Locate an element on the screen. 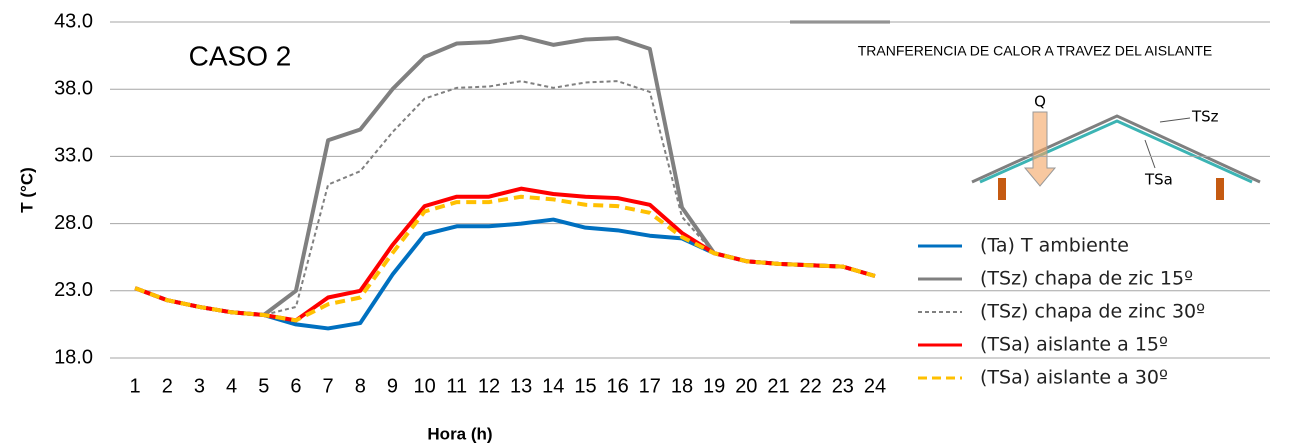 The height and width of the screenshot is (445, 1306). x-tick-label: 6 is located at coordinates (295, 386).